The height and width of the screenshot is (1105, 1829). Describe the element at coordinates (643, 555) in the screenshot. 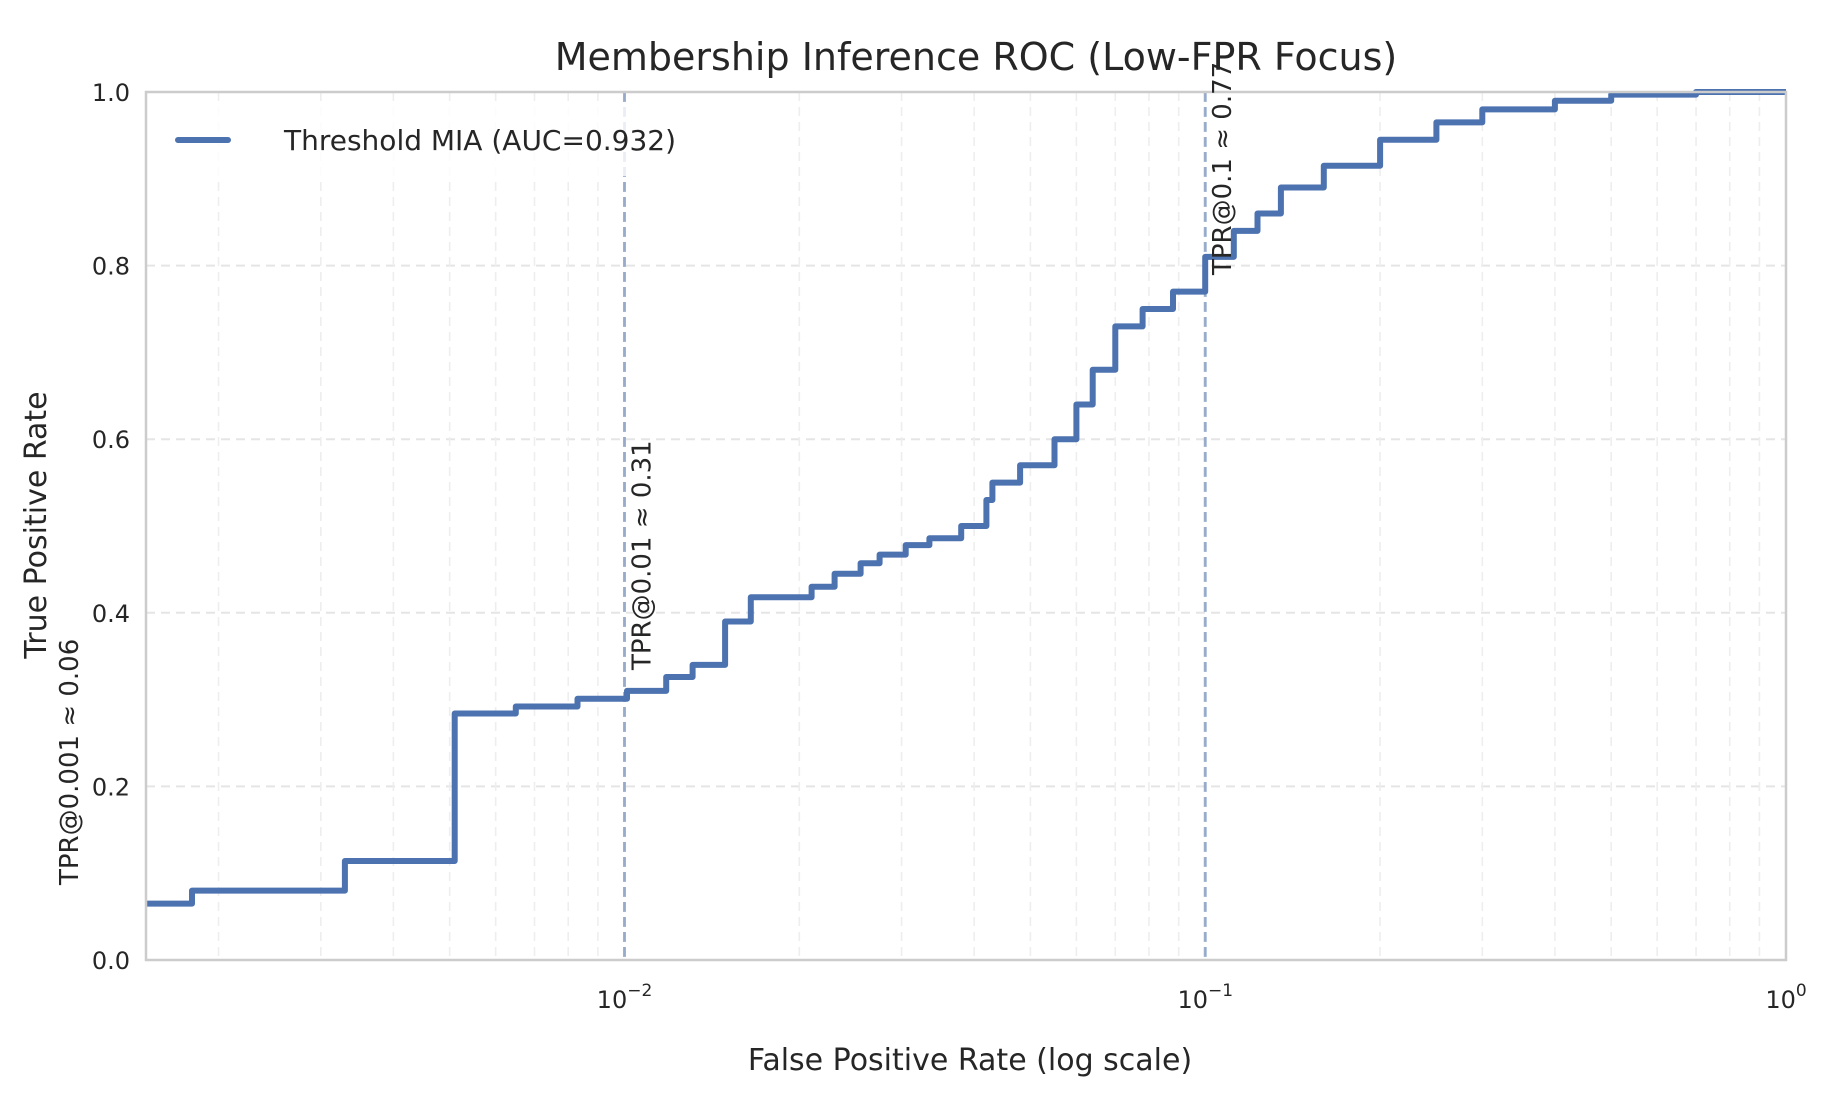

I see `annotation-label: TPR@0.01 ≈ 0.31` at that location.